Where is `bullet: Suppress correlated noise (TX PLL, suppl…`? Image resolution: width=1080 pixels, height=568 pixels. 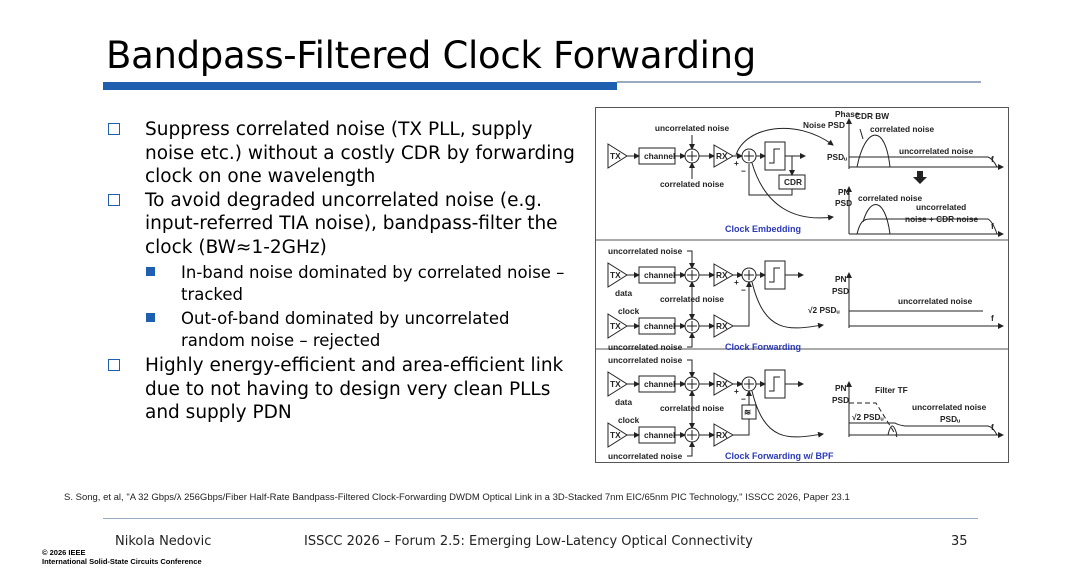
bullet: Suppress correlated noise (TX PLL, suppl… is located at coordinates (343, 153).